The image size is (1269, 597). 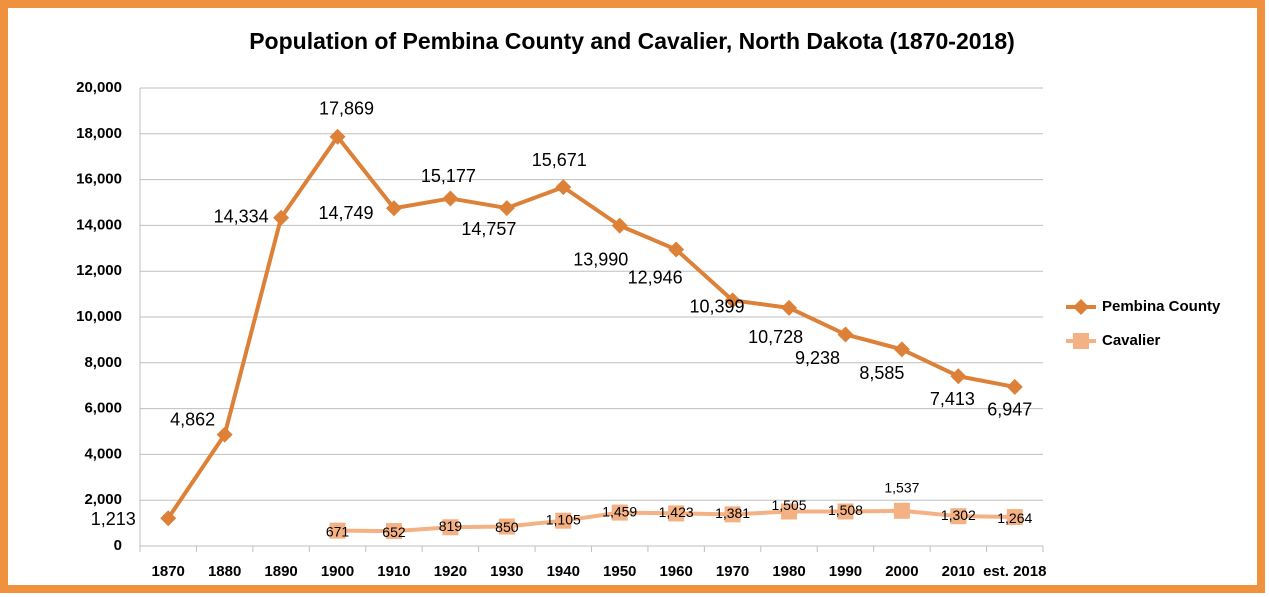 I want to click on data-label: 850, so click(x=507, y=527).